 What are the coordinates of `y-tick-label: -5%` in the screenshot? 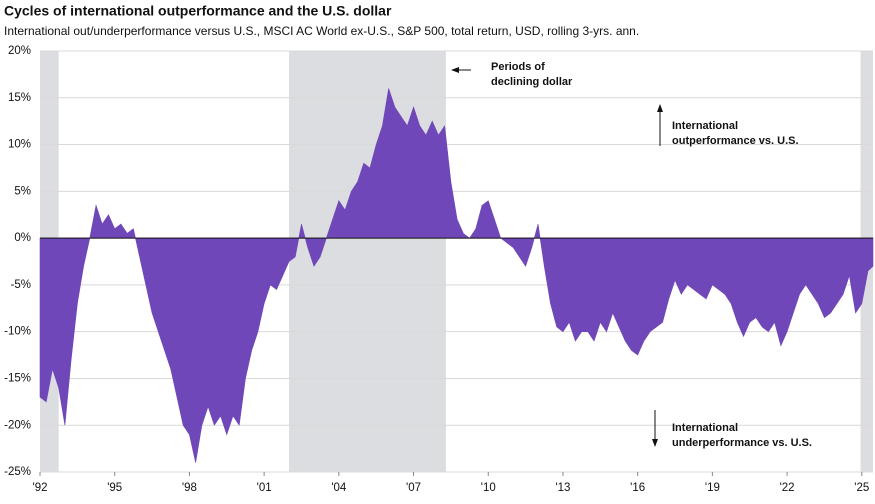 It's located at (21, 285).